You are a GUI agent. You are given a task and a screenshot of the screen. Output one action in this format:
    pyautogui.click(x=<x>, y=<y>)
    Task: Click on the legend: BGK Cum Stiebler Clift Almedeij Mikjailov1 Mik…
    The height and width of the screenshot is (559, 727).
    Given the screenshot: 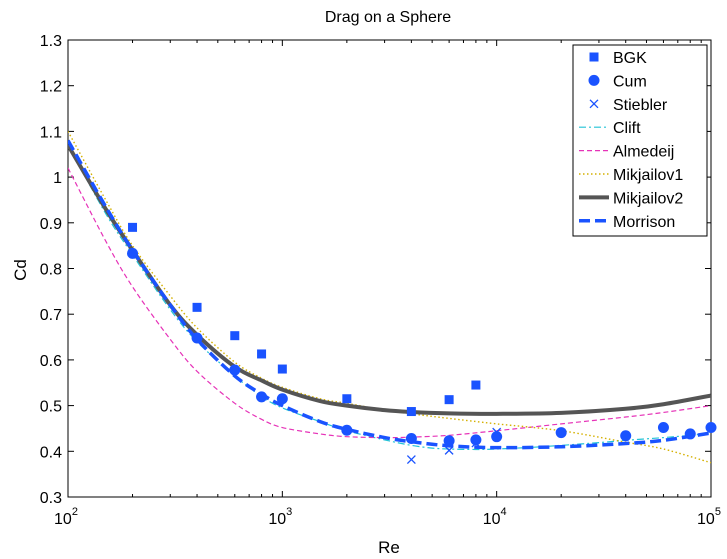 What is the action you would take?
    pyautogui.click(x=640, y=140)
    